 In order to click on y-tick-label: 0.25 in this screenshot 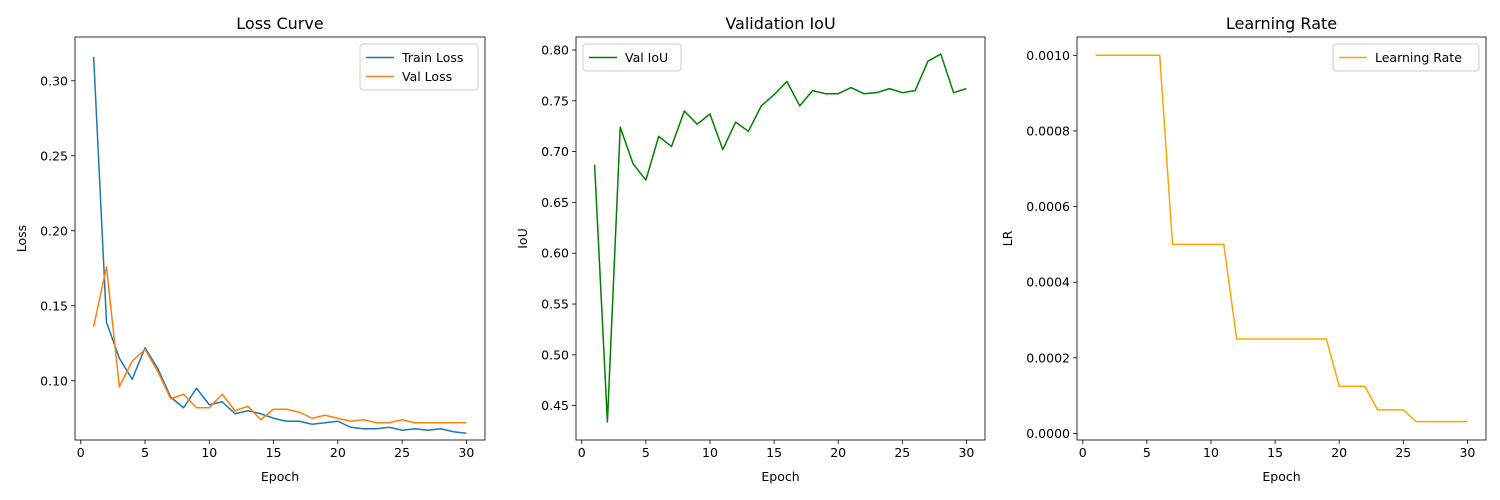, I will do `click(54, 155)`.